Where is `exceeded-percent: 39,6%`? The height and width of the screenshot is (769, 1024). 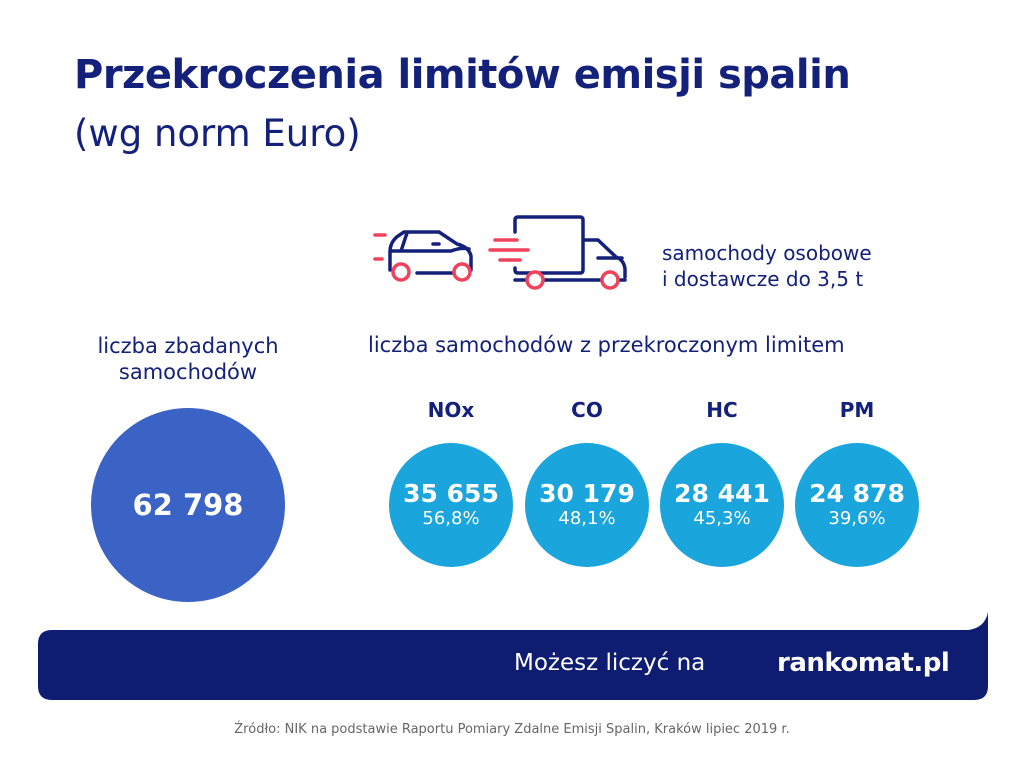
exceeded-percent: 39,6% is located at coordinates (857, 518).